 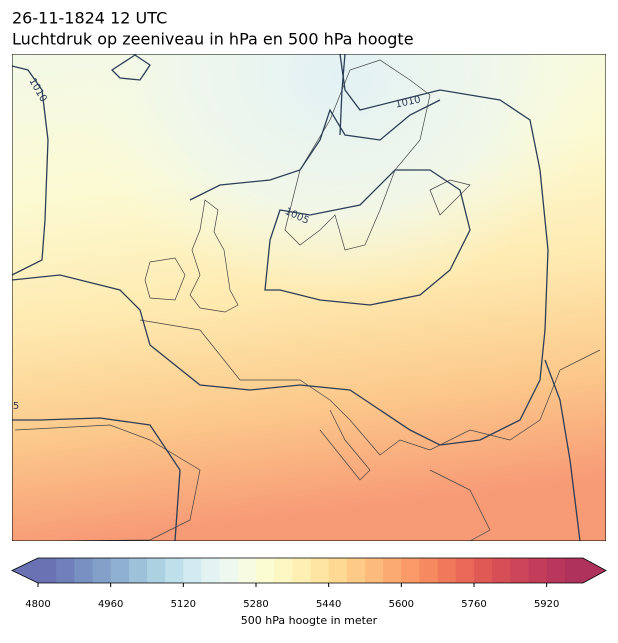 What do you see at coordinates (255, 604) in the screenshot?
I see `colorbar-tick-label: 5280` at bounding box center [255, 604].